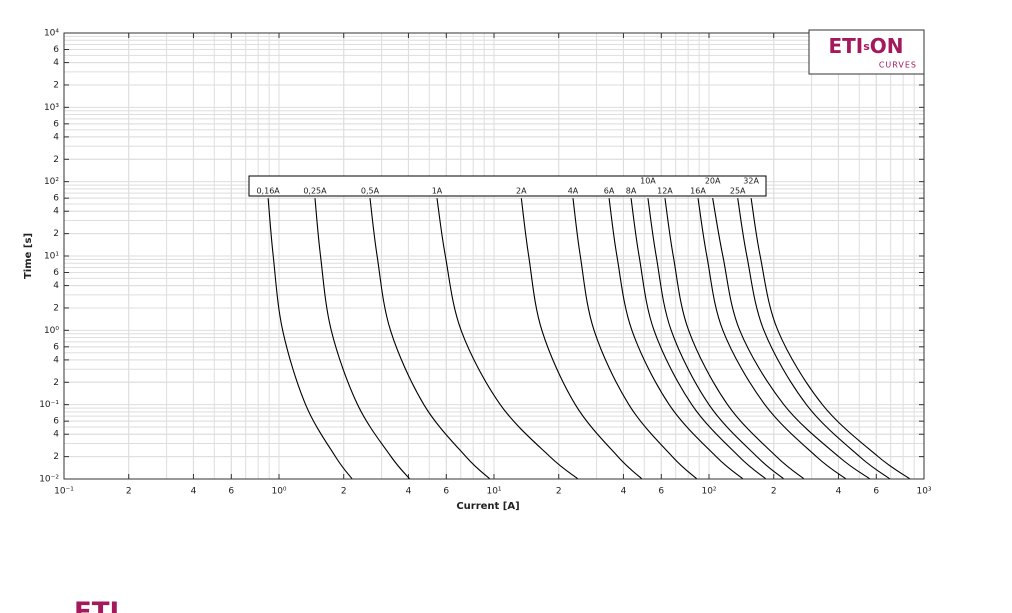  I want to click on x-tick-label: 10², so click(708, 492).